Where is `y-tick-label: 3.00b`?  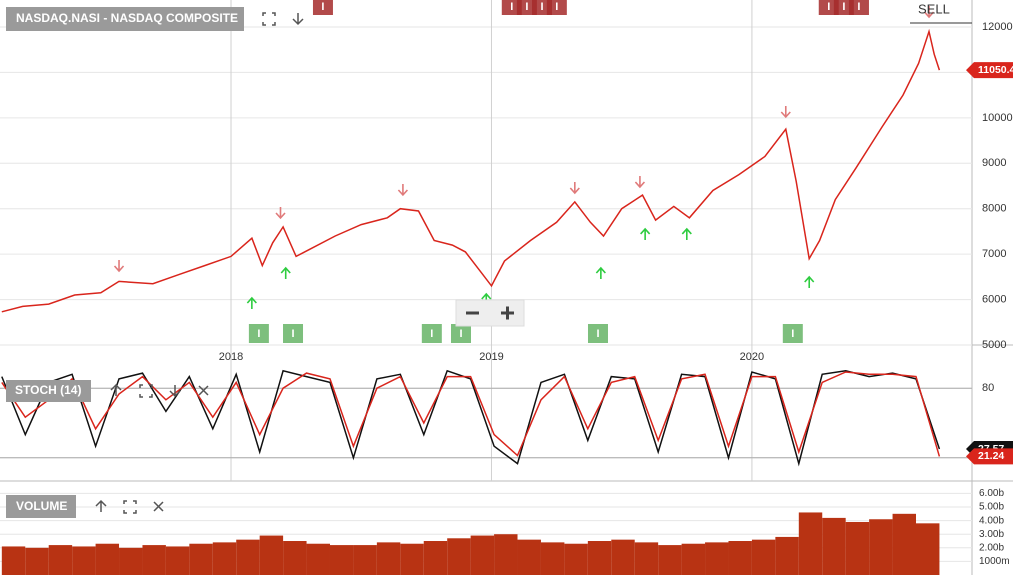 y-tick-label: 3.00b is located at coordinates (991, 534).